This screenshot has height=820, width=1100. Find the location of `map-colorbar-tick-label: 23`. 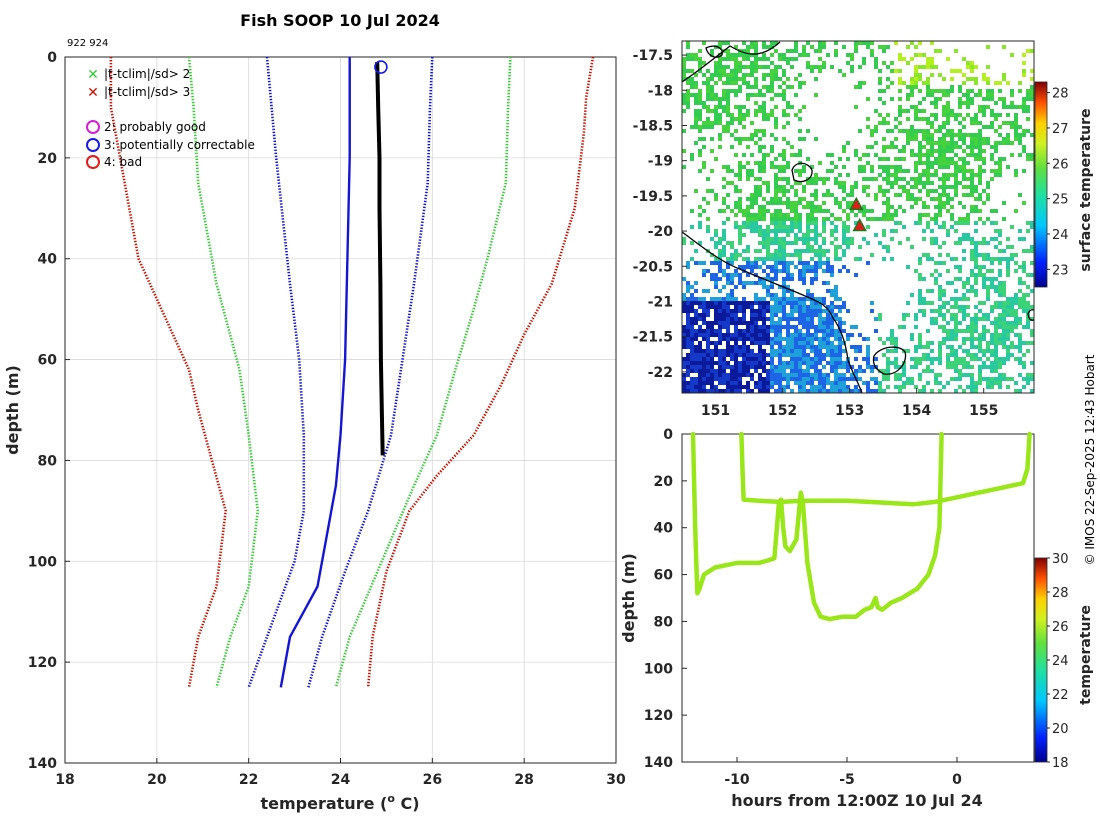

map-colorbar-tick-label: 23 is located at coordinates (1060, 270).